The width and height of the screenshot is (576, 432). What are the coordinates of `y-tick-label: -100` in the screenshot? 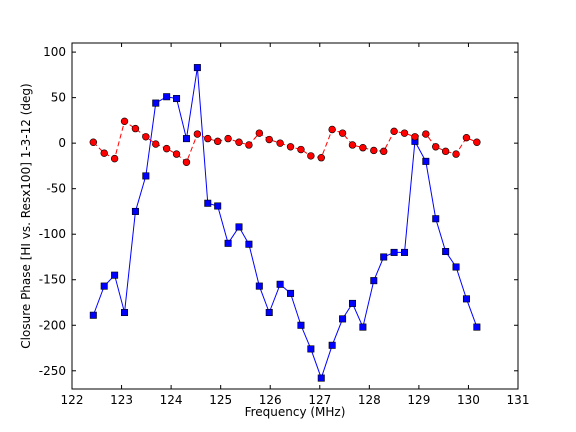 It's located at (52, 234).